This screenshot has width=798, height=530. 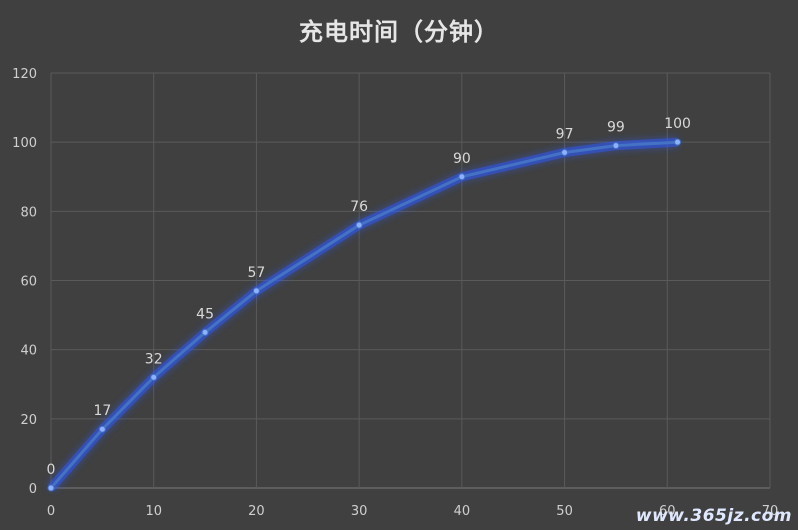 I want to click on y-tick-label: 80, so click(x=28, y=212).